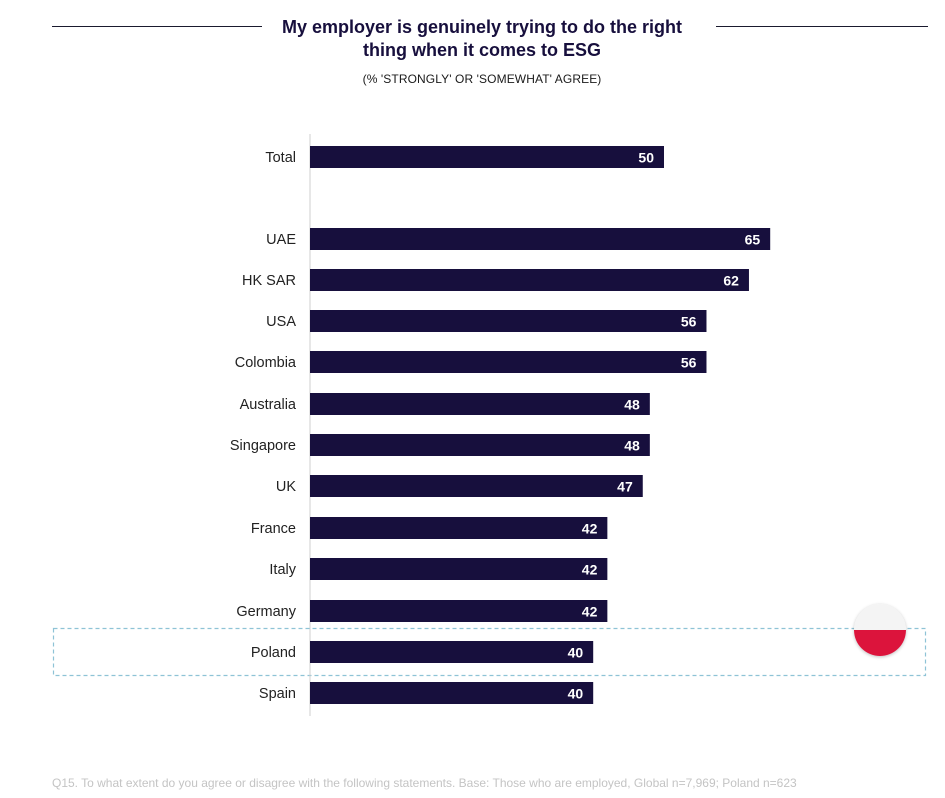 This screenshot has height=798, width=945. I want to click on value-label-uk: 47, so click(625, 487).